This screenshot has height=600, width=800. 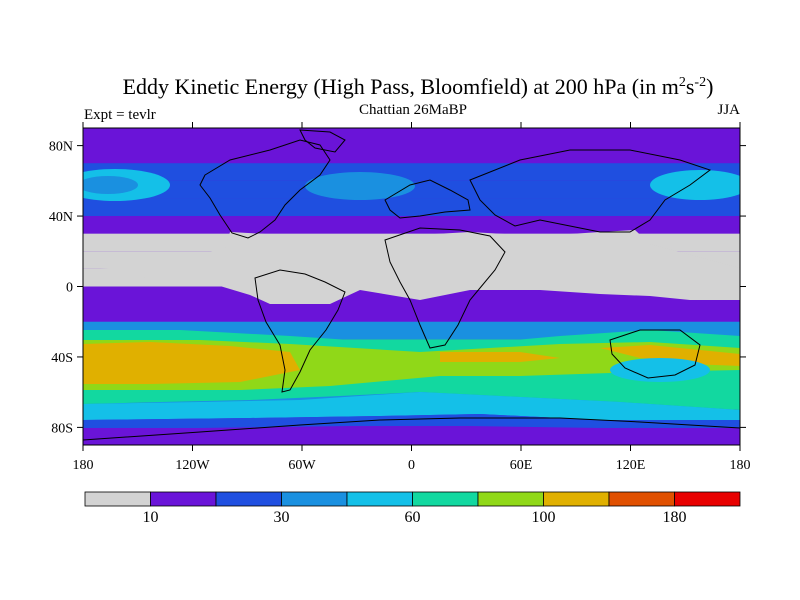 What do you see at coordinates (69, 288) in the screenshot?
I see `y-tick-label: 0` at bounding box center [69, 288].